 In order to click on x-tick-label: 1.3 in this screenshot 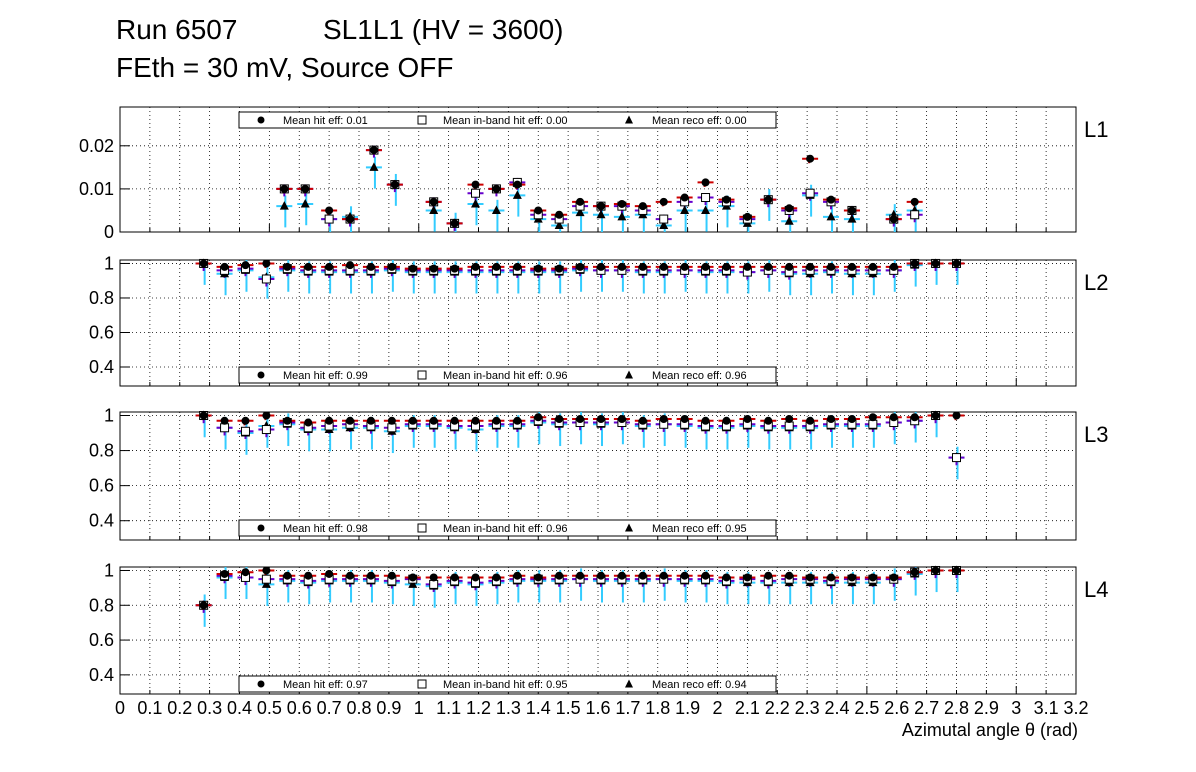, I will do `click(508, 708)`.